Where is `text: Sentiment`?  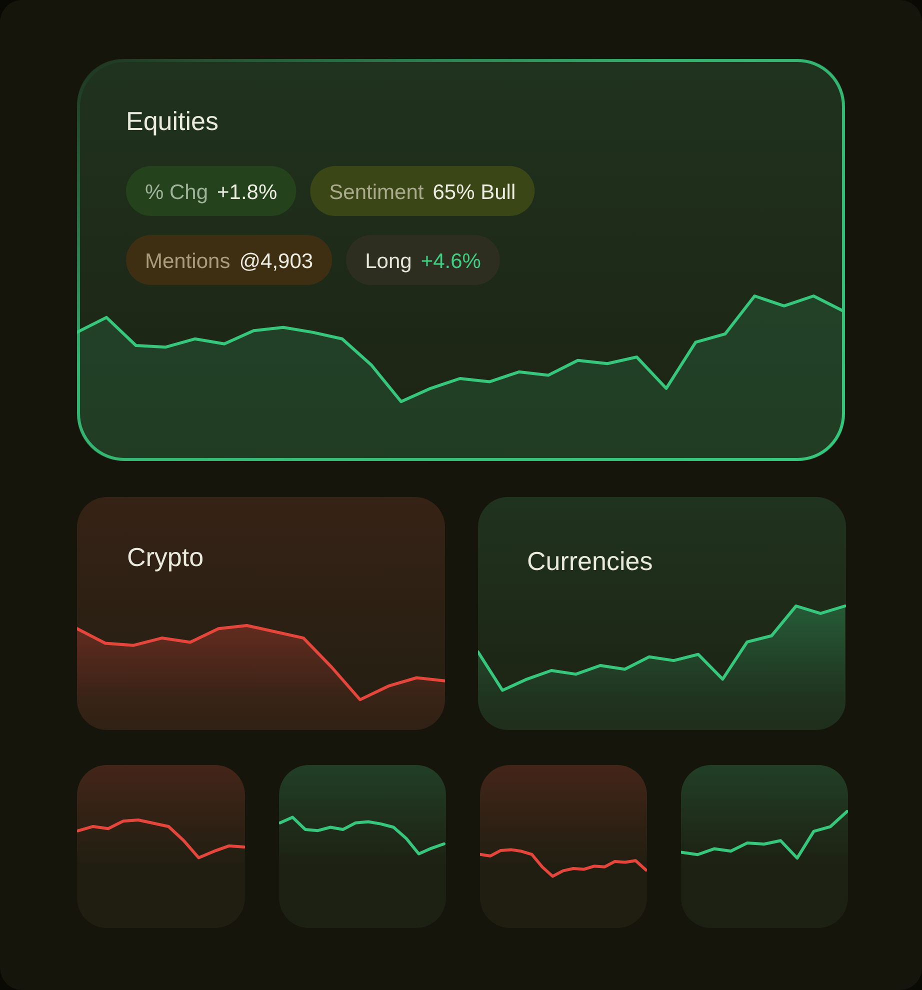
text: Sentiment is located at coordinates (376, 192).